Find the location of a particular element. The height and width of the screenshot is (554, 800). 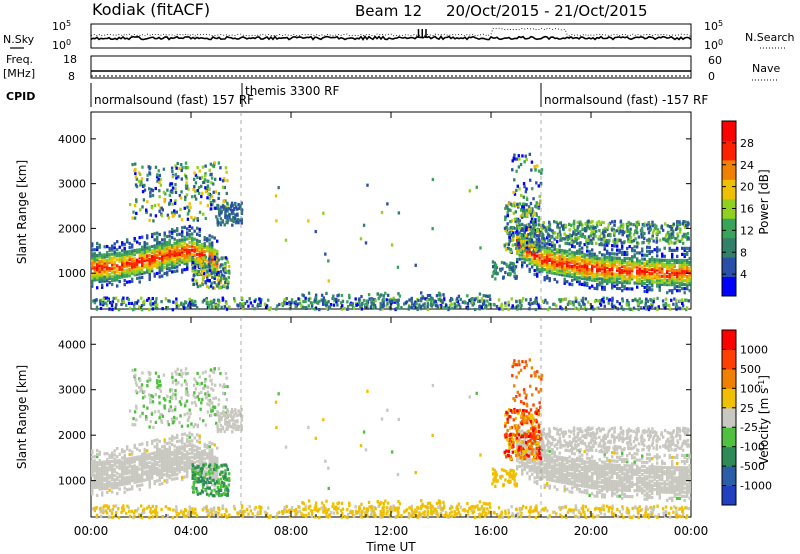

power-ylabel: Slant Range [km] is located at coordinates (22, 212).